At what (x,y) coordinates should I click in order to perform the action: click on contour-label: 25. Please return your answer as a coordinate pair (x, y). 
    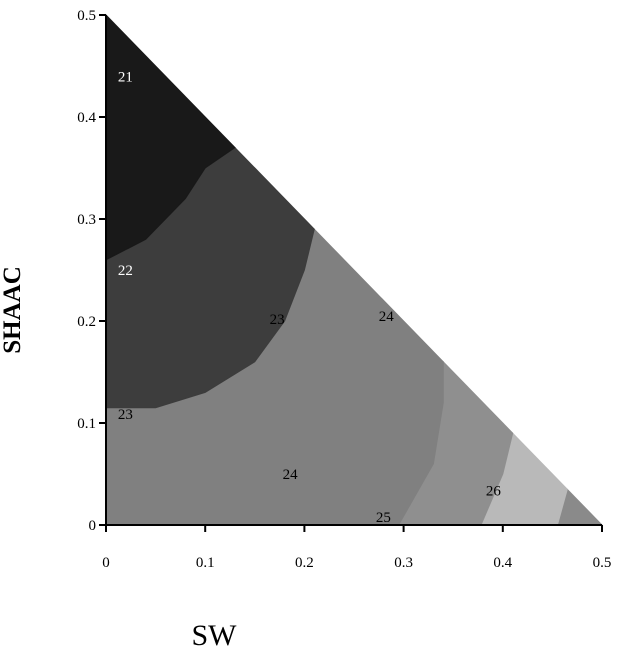
    Looking at the image, I should click on (383, 518).